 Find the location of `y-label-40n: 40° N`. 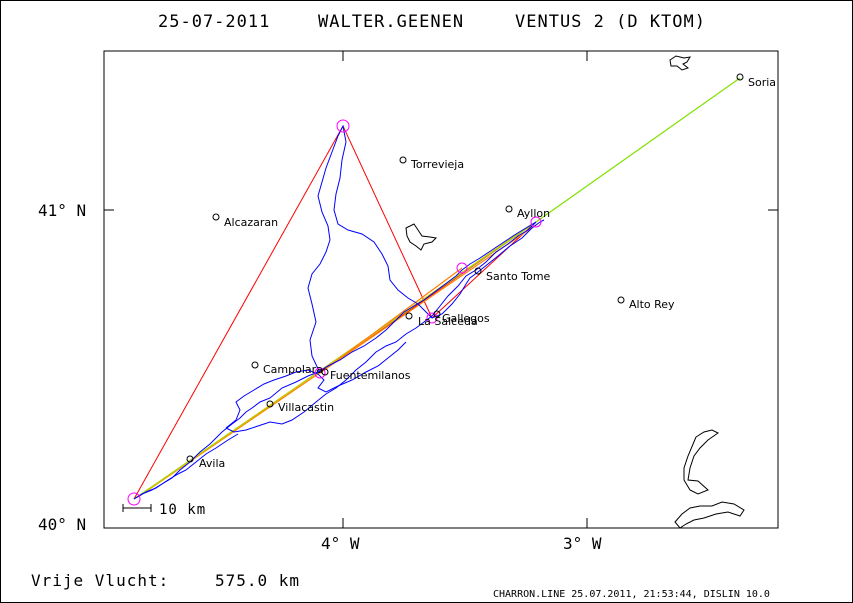

y-label-40n: 40° N is located at coordinates (62, 524).